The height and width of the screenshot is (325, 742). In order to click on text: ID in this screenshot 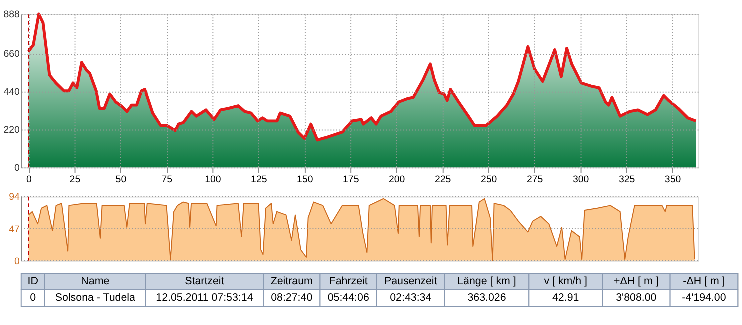, I will do `click(33, 282)`.